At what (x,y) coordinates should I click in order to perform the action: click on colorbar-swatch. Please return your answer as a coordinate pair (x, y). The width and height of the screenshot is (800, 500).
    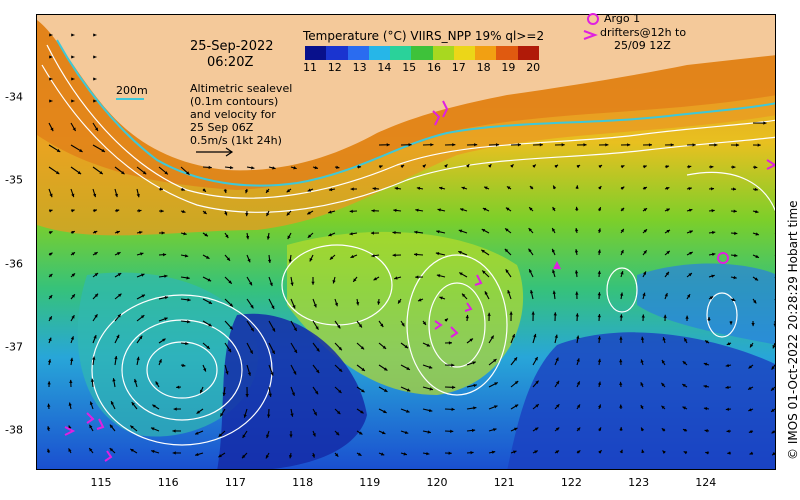
    Looking at the image, I should click on (358, 53).